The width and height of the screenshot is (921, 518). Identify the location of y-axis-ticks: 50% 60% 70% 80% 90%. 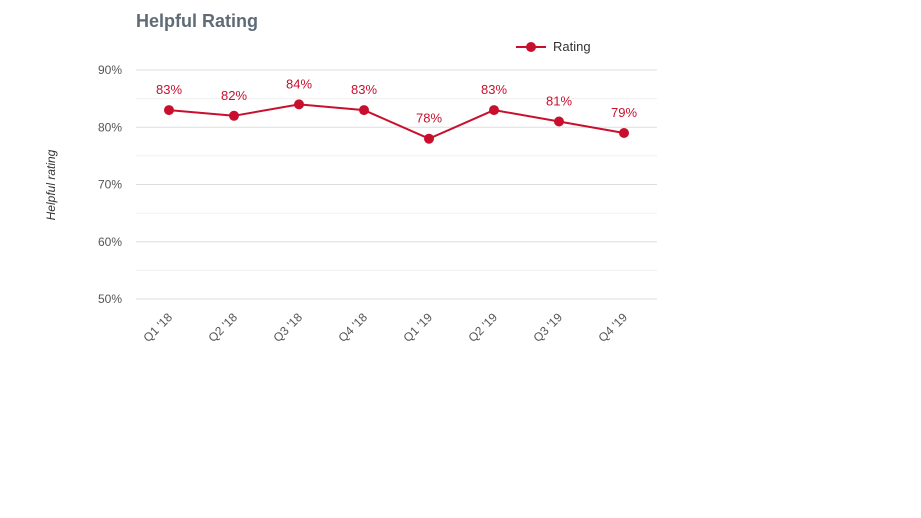
(110, 184).